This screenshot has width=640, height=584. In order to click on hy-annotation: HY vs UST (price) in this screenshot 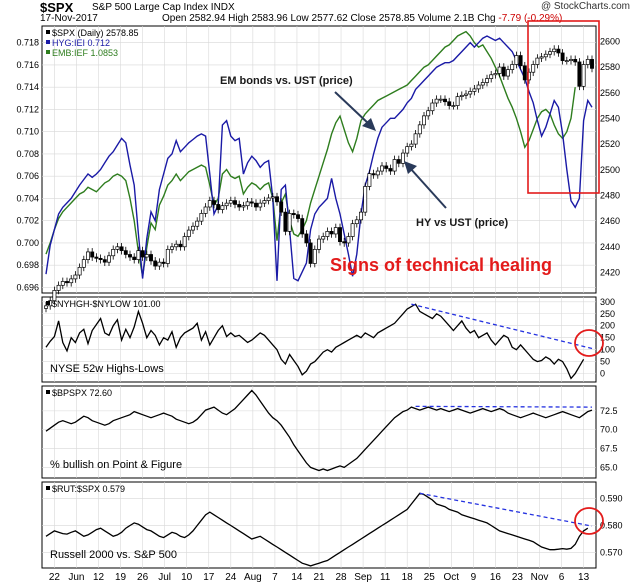, I will do `click(462, 223)`.